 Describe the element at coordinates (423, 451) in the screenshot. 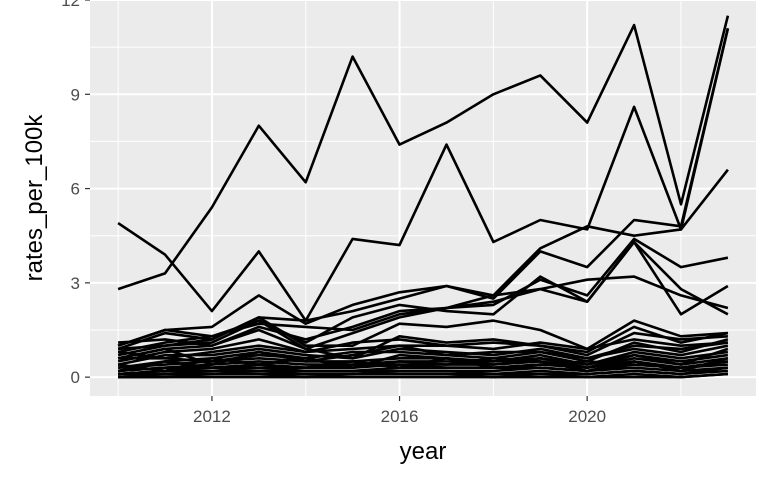

I see `x-axis-title: year` at that location.